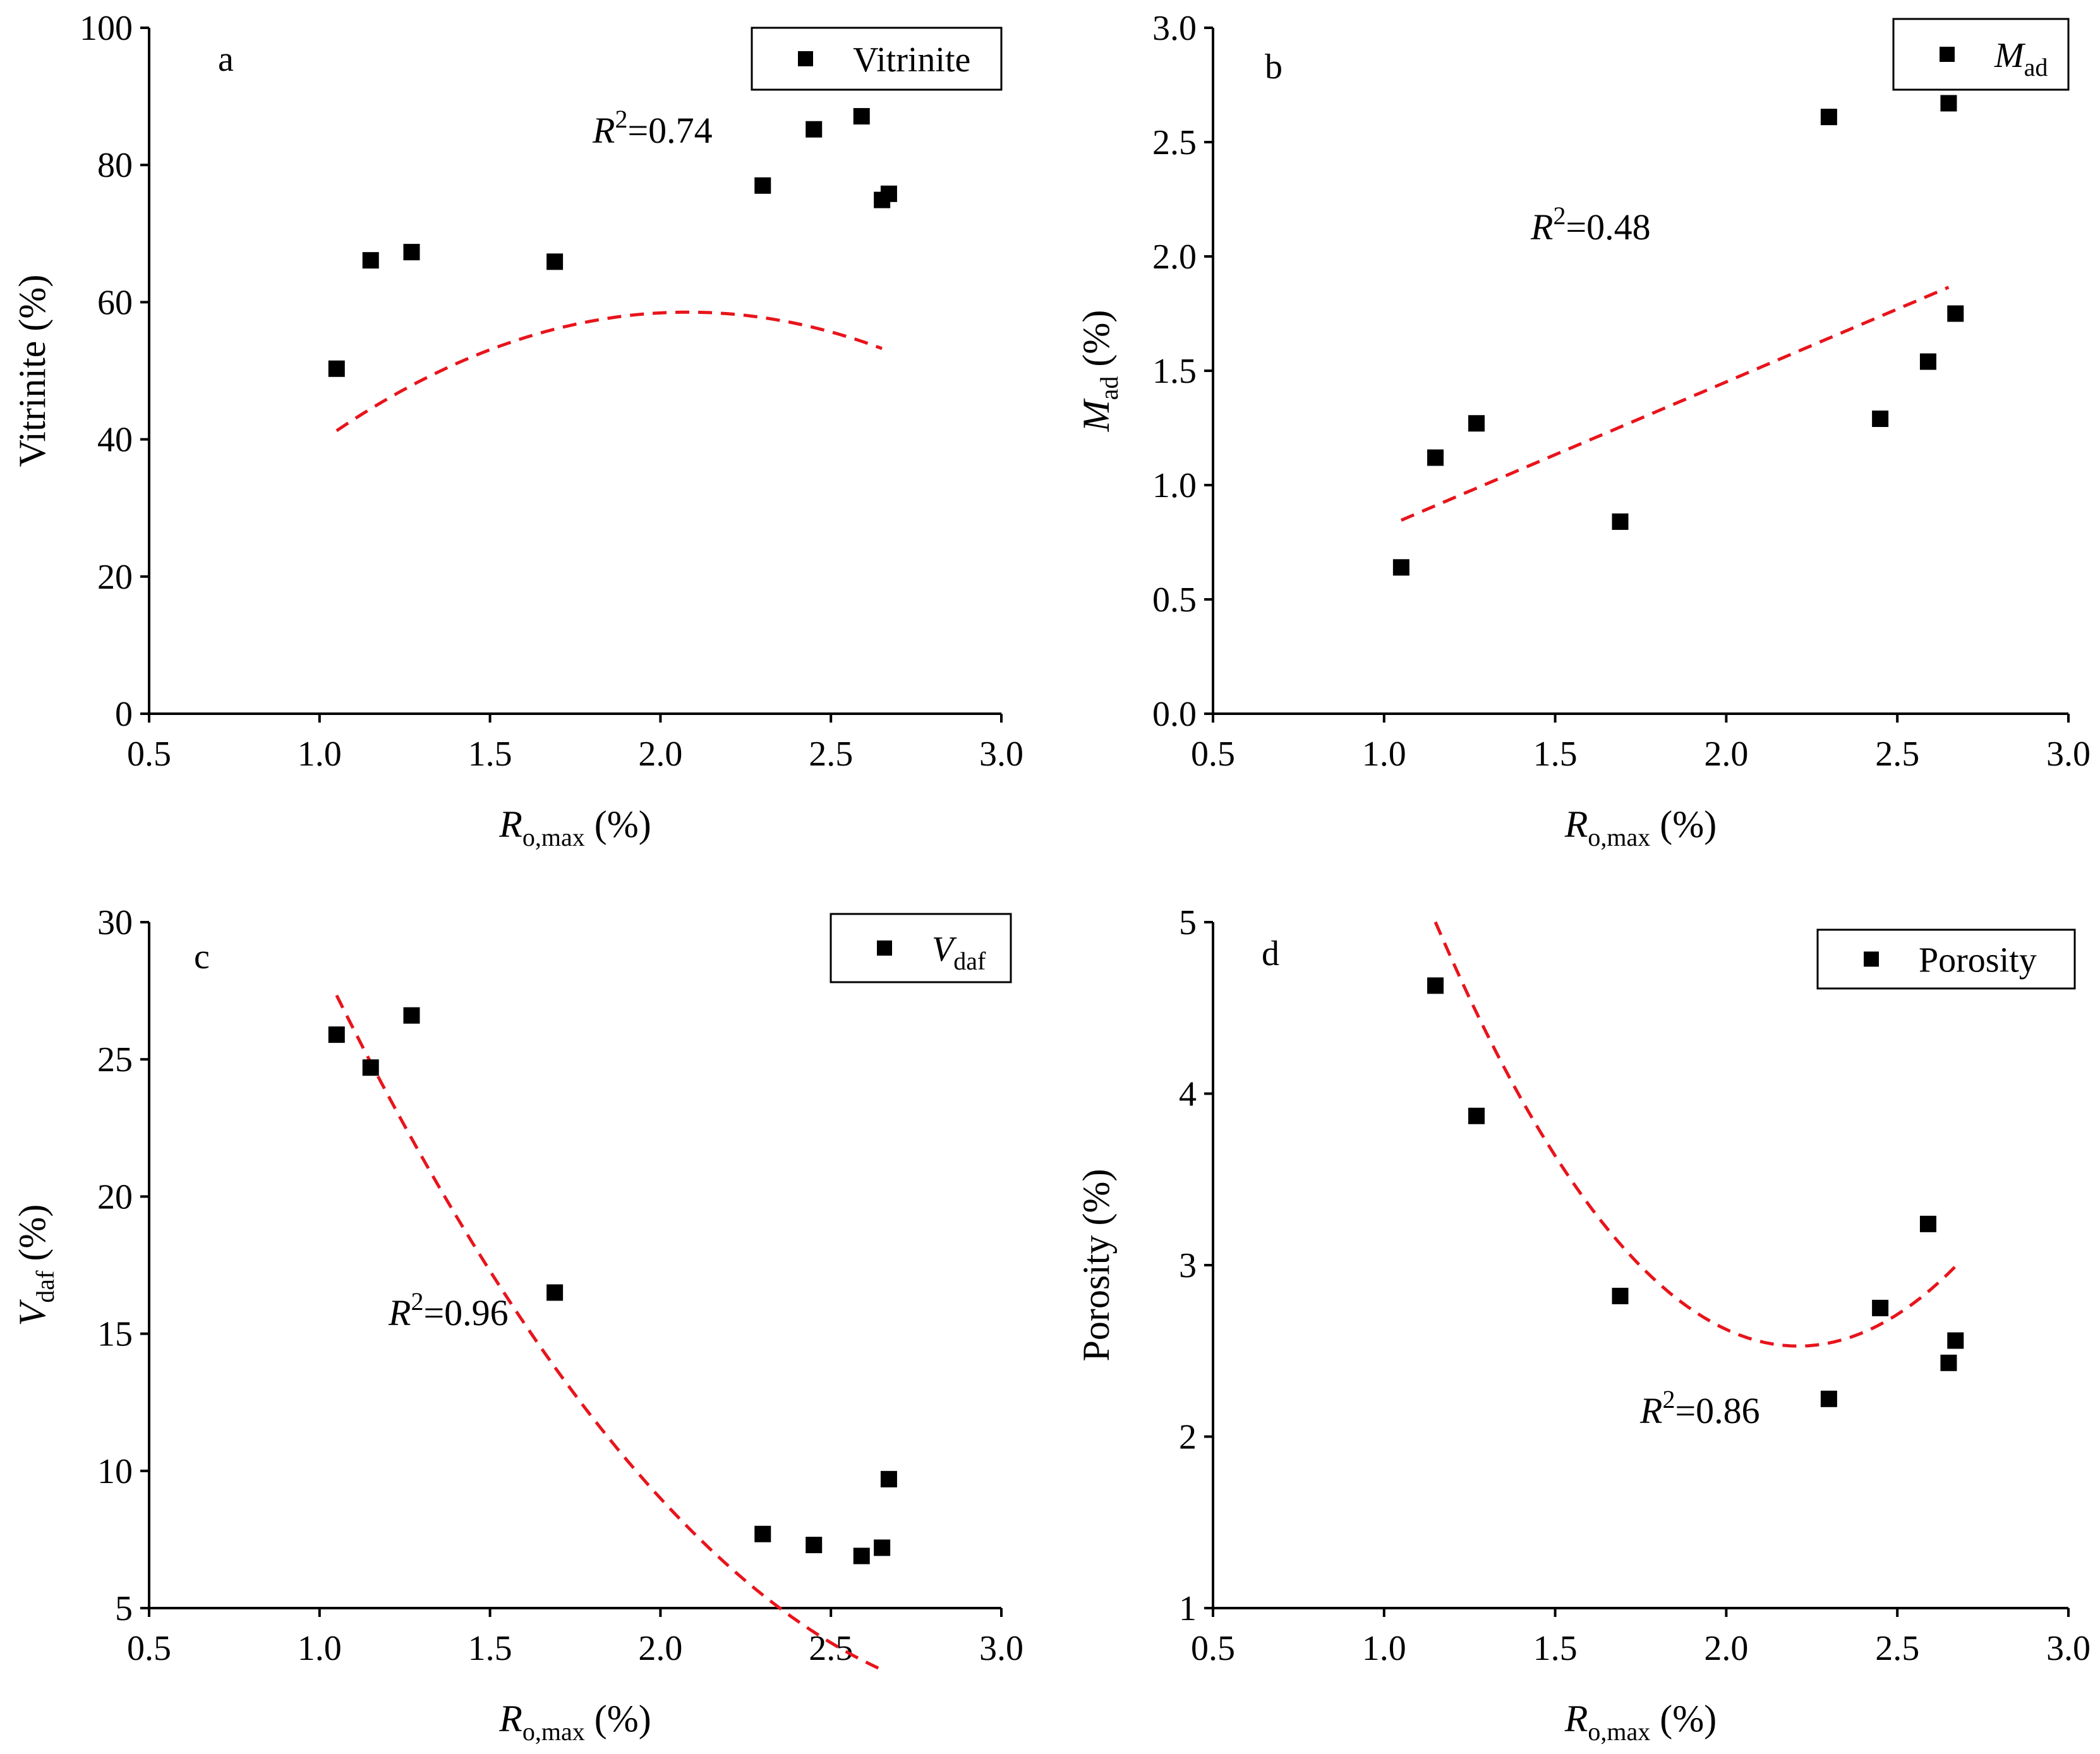 This screenshot has width=2100, height=1754. I want to click on y-axis-title: Mad (%), so click(1099, 371).